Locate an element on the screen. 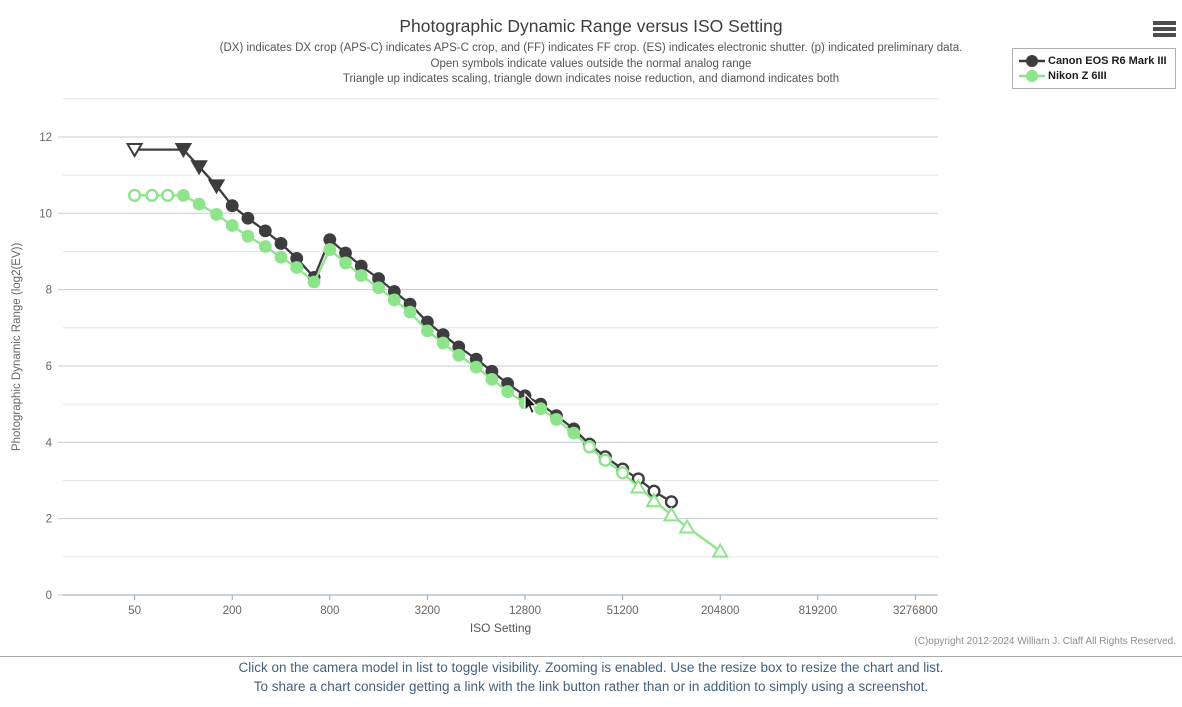 This screenshot has width=1182, height=707. hamburger-menu-icon is located at coordinates (1164, 30).